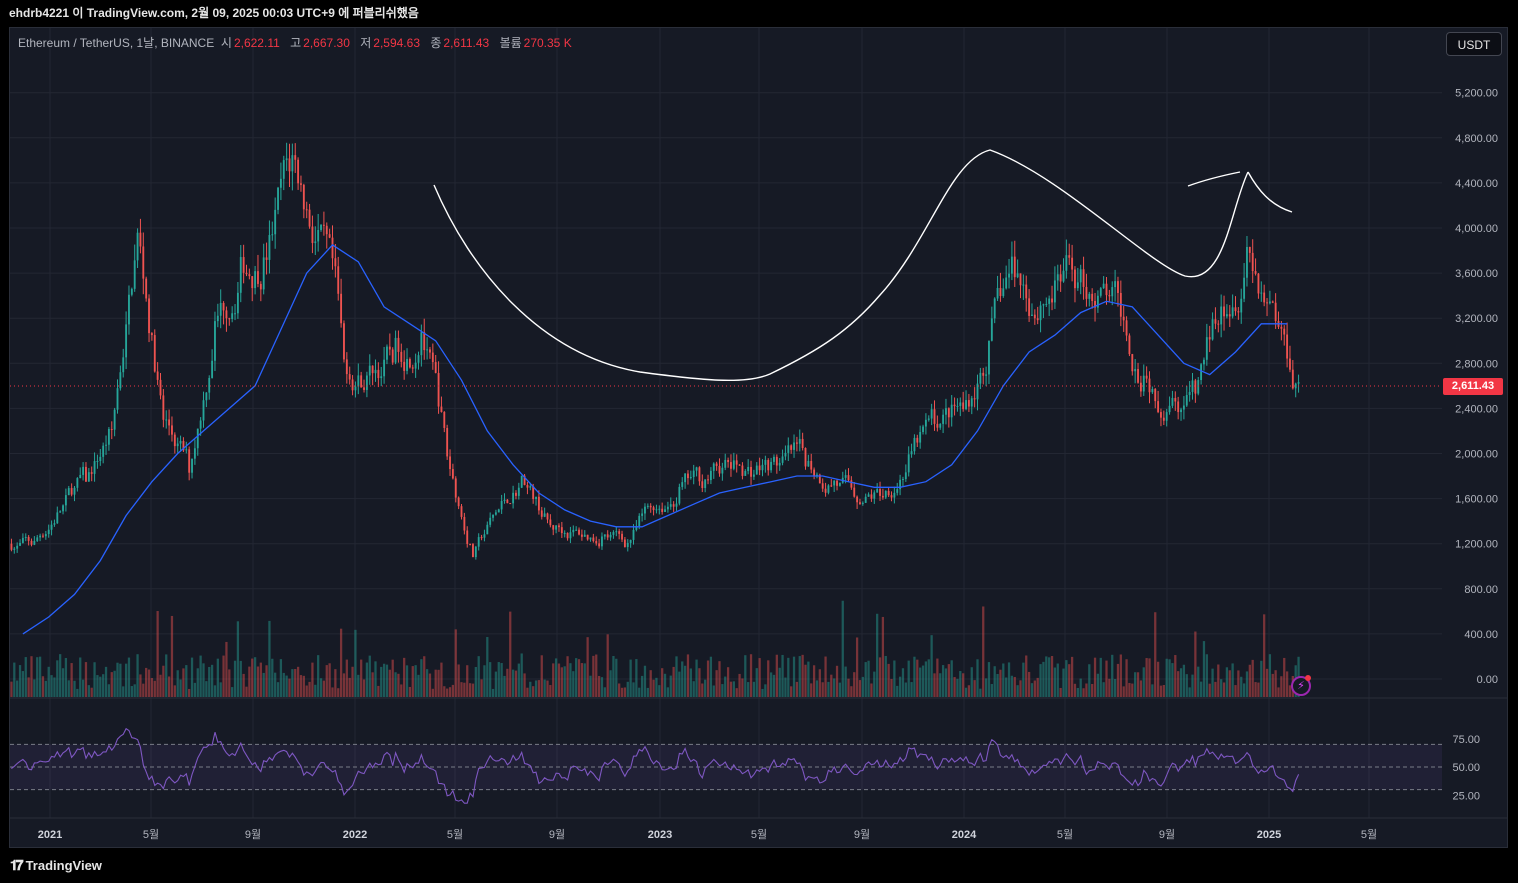  What do you see at coordinates (1481, 590) in the screenshot?
I see `price-axis-label: 800.00` at bounding box center [1481, 590].